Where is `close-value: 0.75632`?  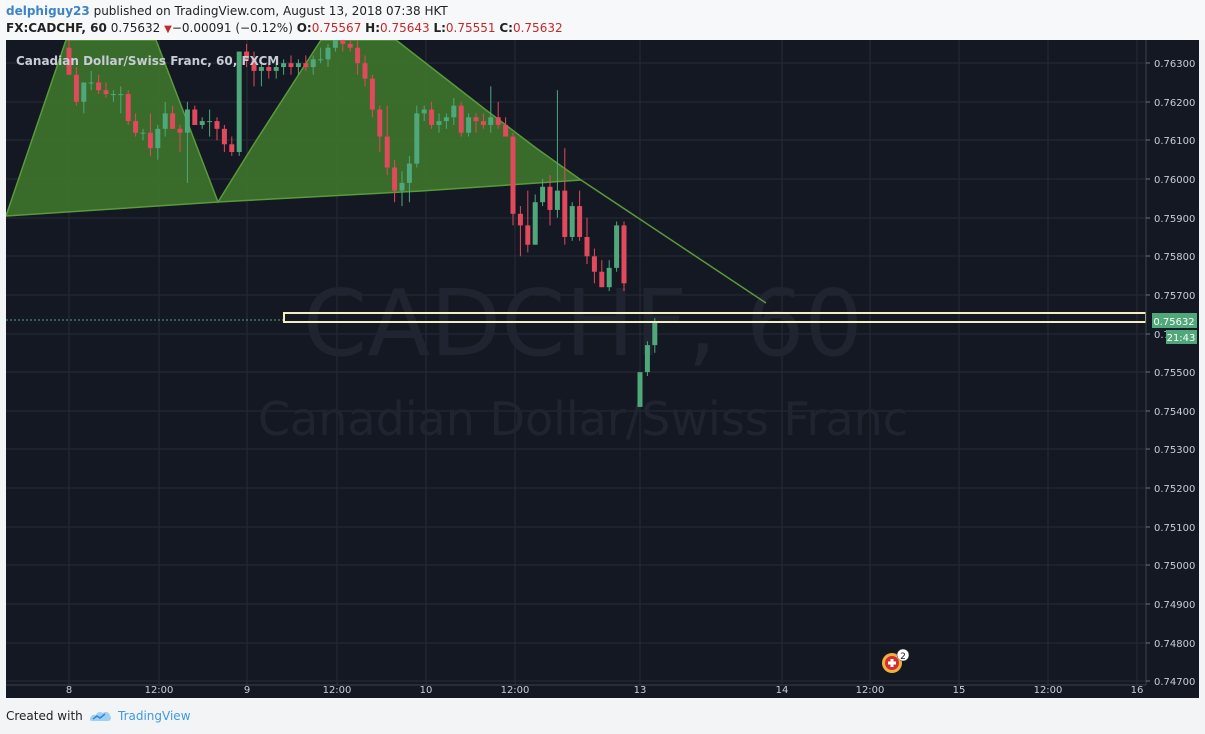 close-value: 0.75632 is located at coordinates (537, 28).